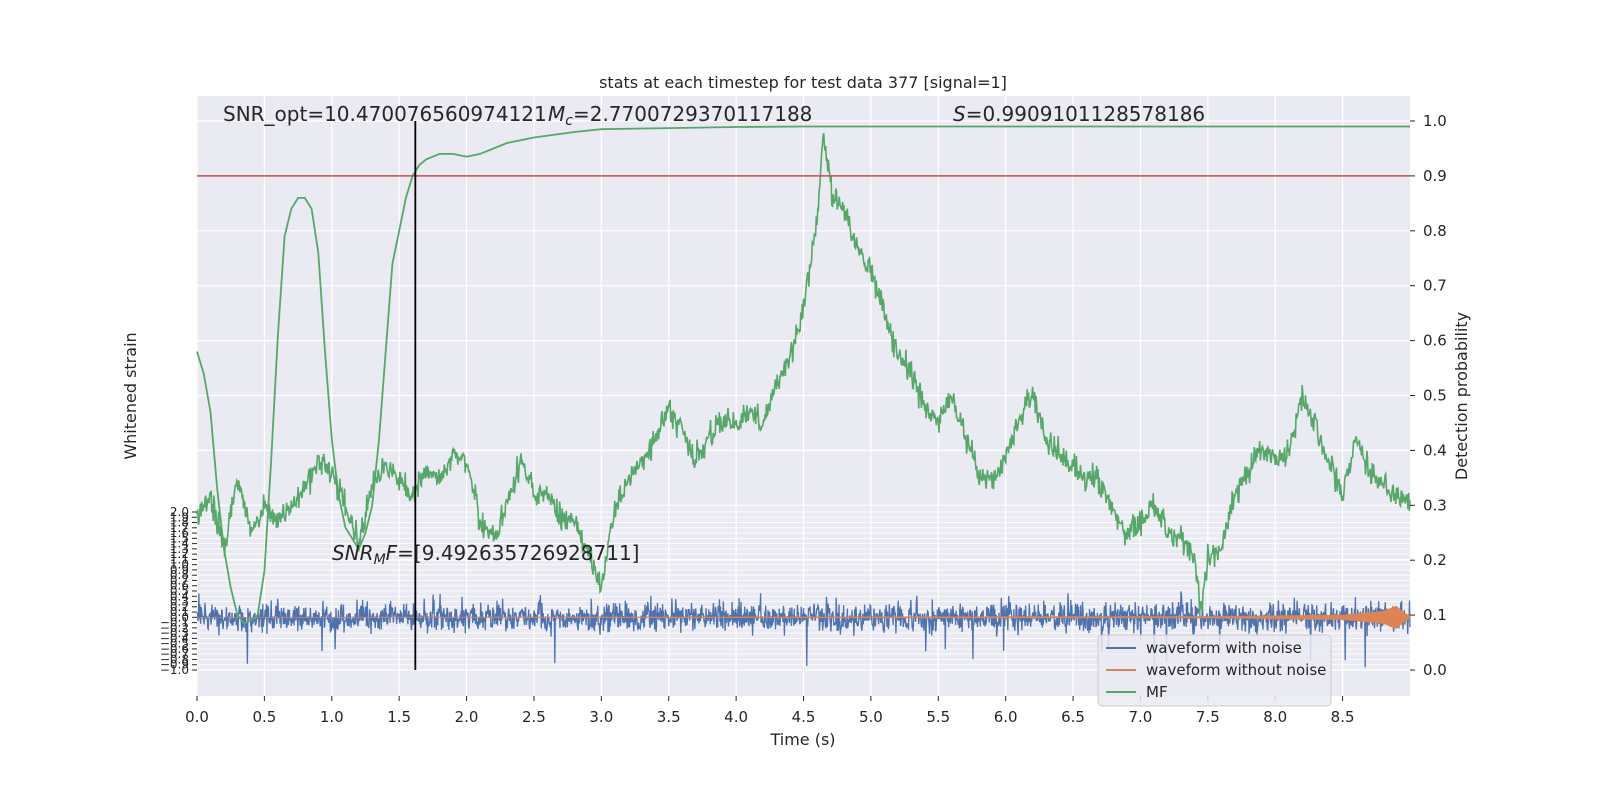 Image resolution: width=1600 pixels, height=800 pixels. Describe the element at coordinates (1435, 176) in the screenshot. I see `right-tick-label-9: 0.9` at that location.